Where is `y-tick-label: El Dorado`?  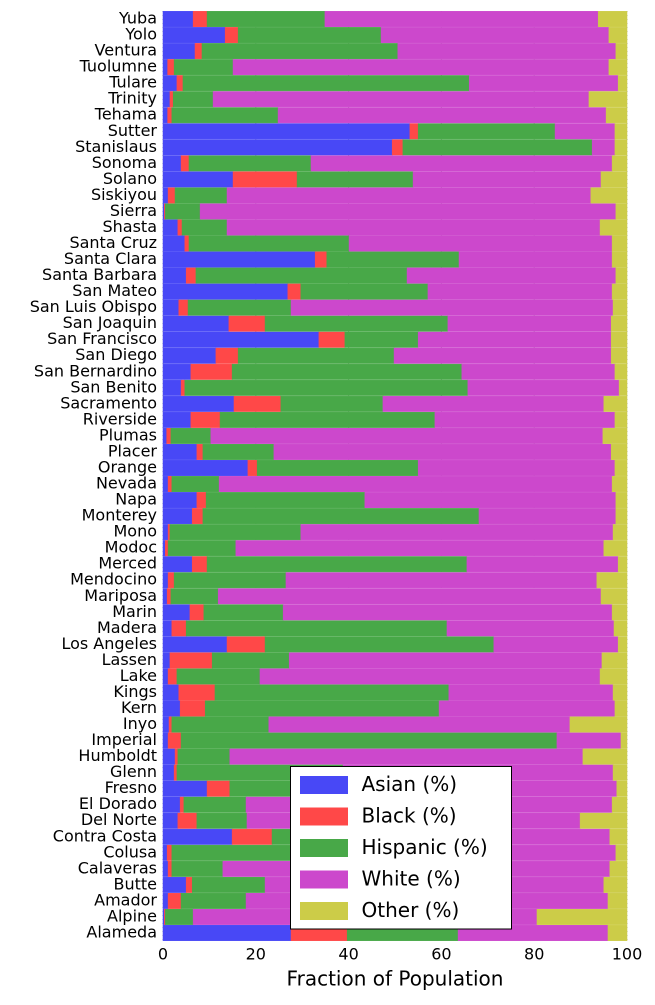
y-tick-label: El Dorado is located at coordinates (118, 803).